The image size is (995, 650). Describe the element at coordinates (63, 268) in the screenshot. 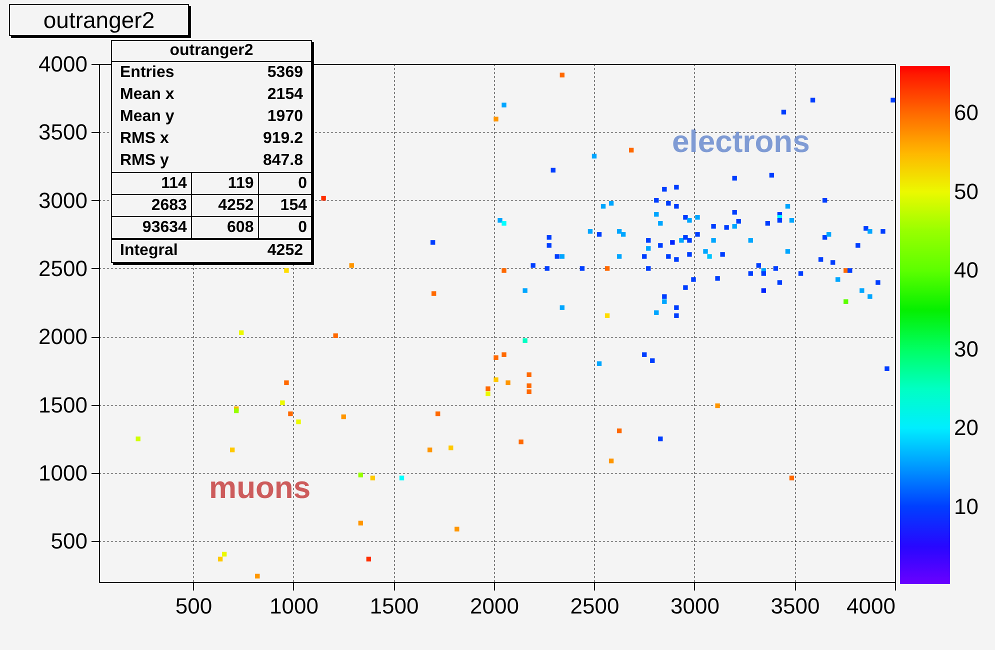

I see `y-tick-label: 2500` at that location.